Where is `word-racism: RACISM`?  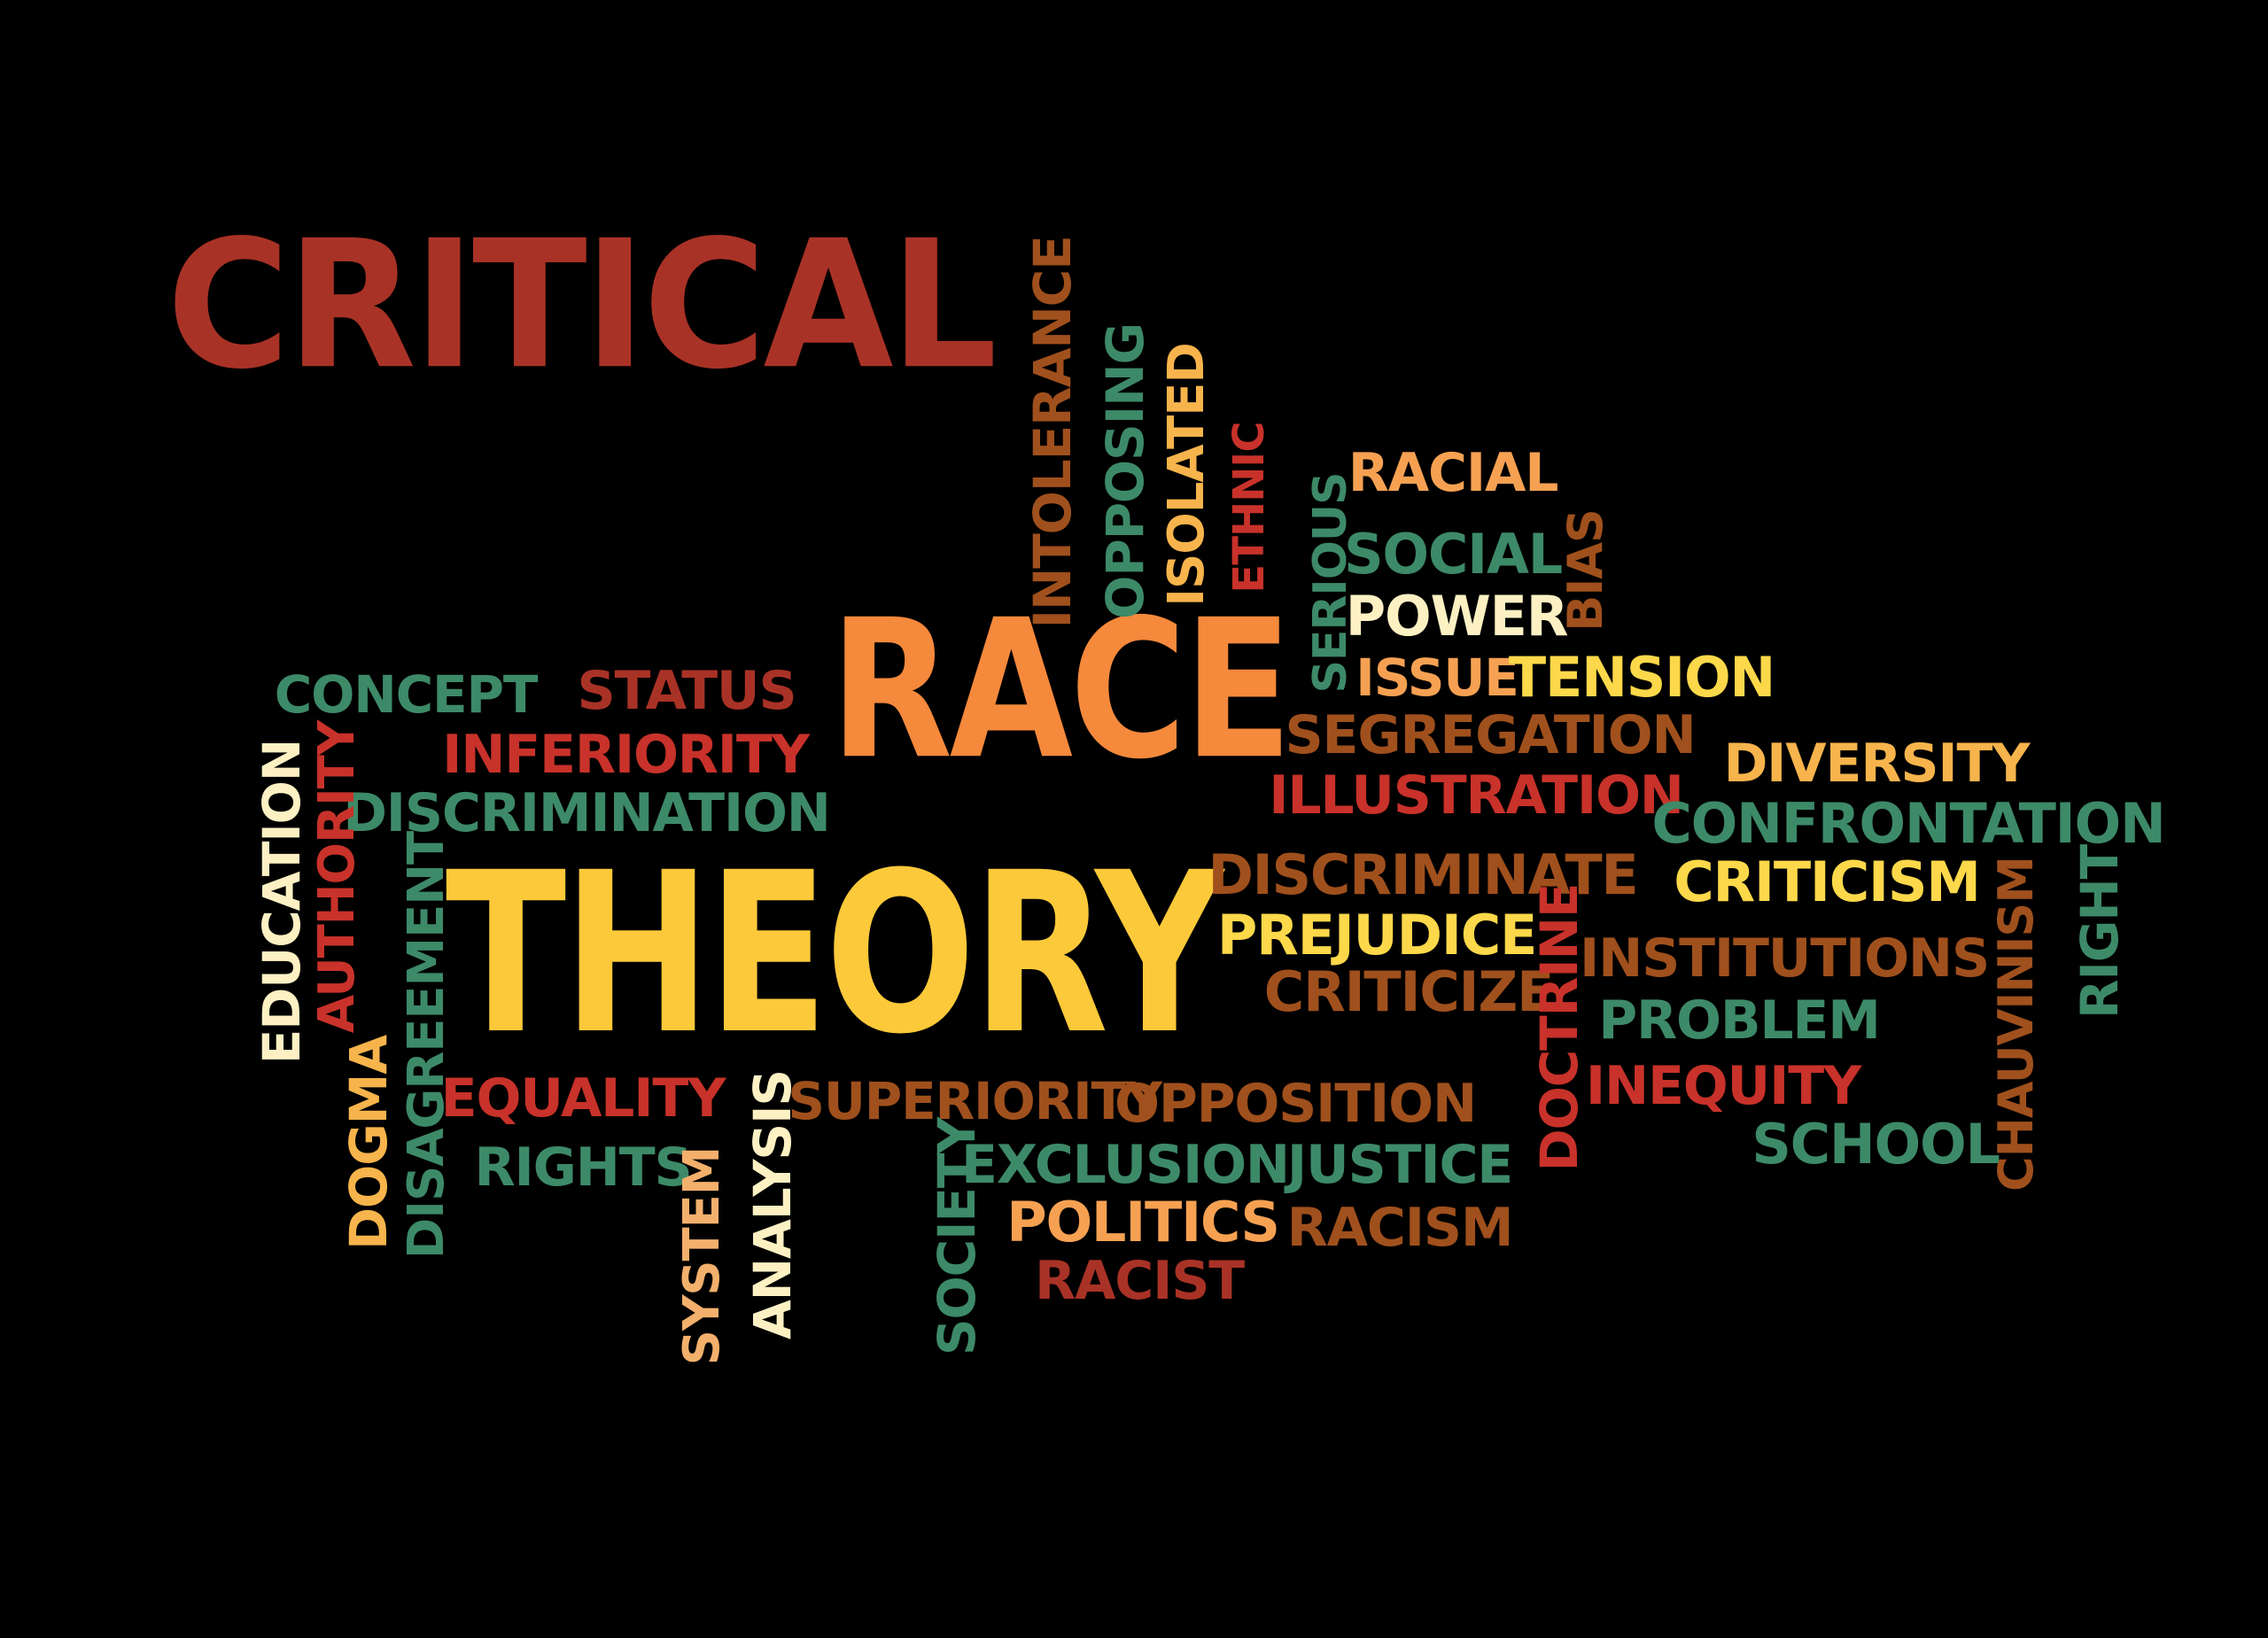 word-racism: RACISM is located at coordinates (1400, 1228).